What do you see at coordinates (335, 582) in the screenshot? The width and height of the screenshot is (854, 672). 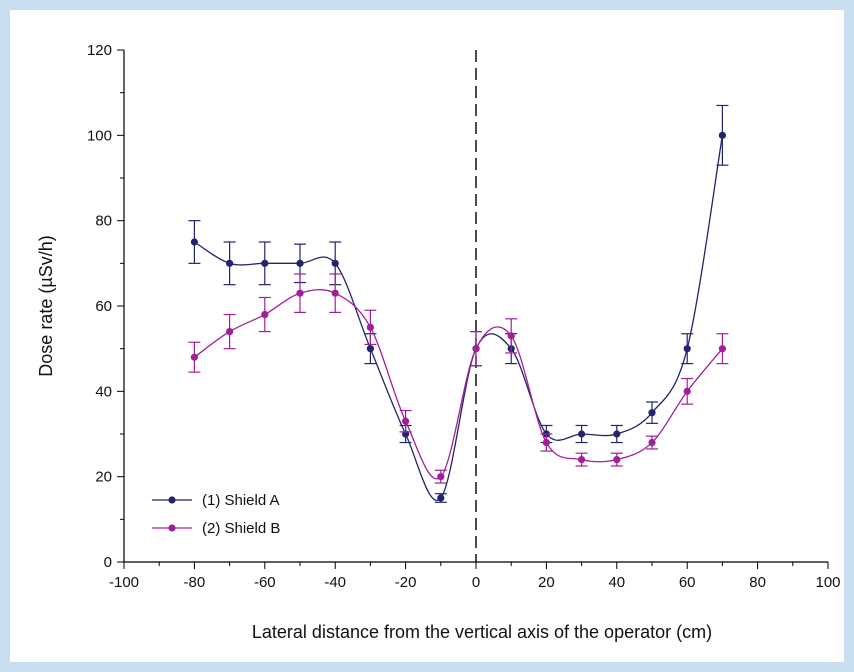 I see `x-tick-label: -40` at bounding box center [335, 582].